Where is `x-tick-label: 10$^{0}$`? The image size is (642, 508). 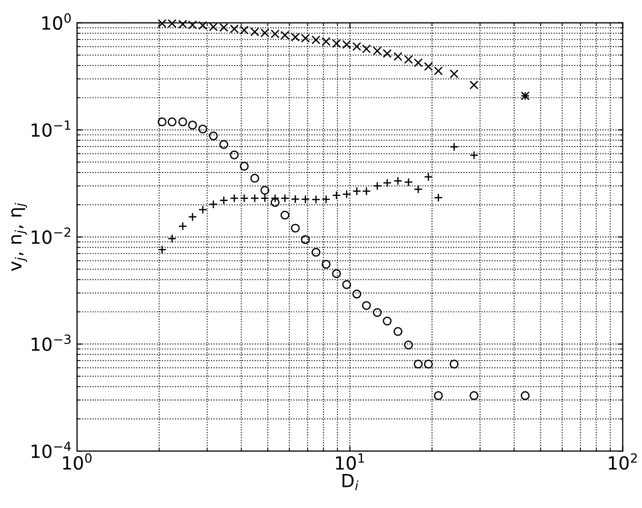
x-tick-label: 10$^{0}$ is located at coordinates (77, 461).